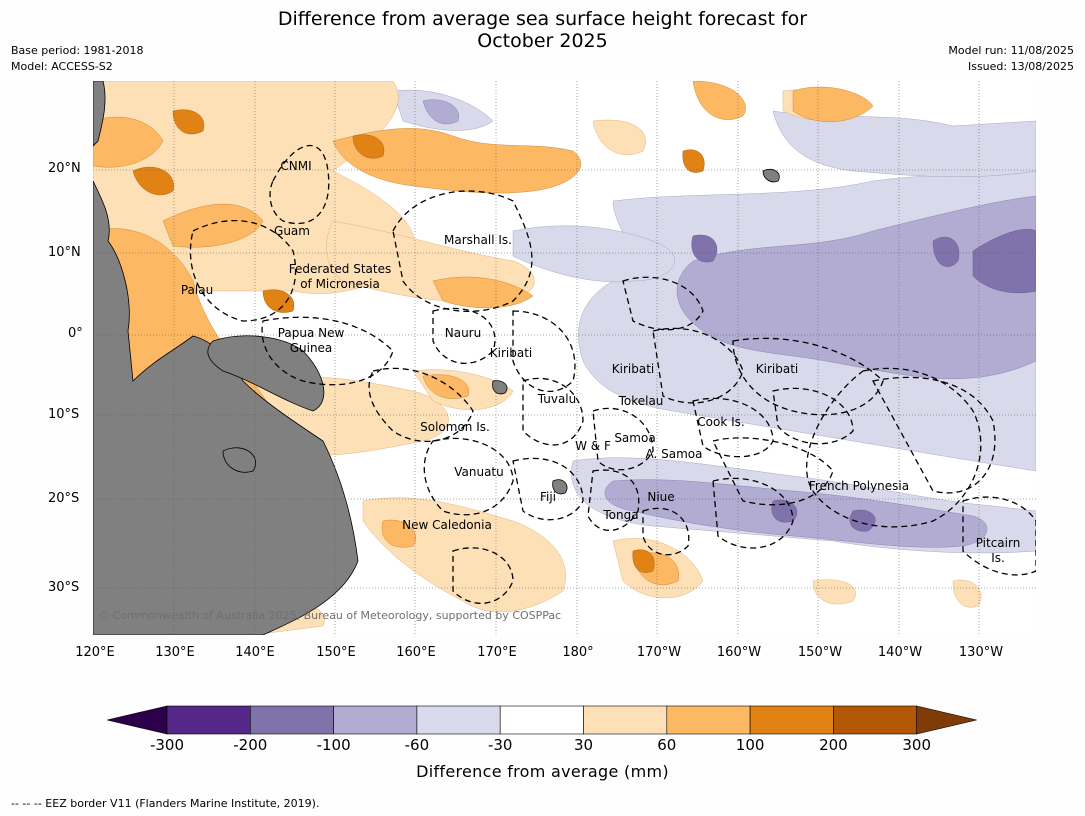 This screenshot has width=1085, height=816. Describe the element at coordinates (542, 771) in the screenshot. I see `colorbar-title: Difference from average (mm)` at that location.